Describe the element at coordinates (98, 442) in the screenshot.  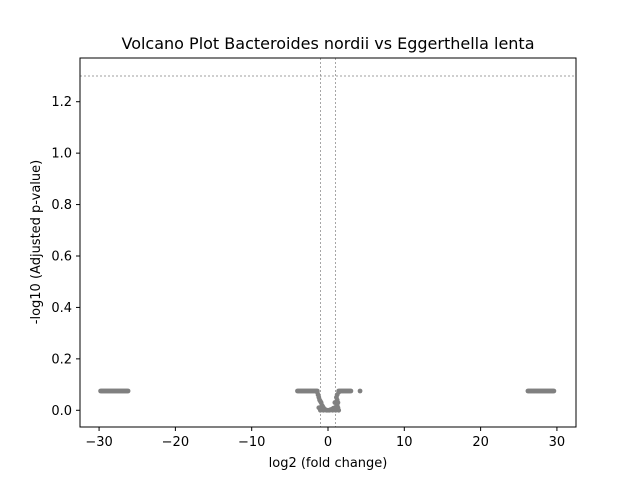
I see `x-tick-label: −30` at that location.